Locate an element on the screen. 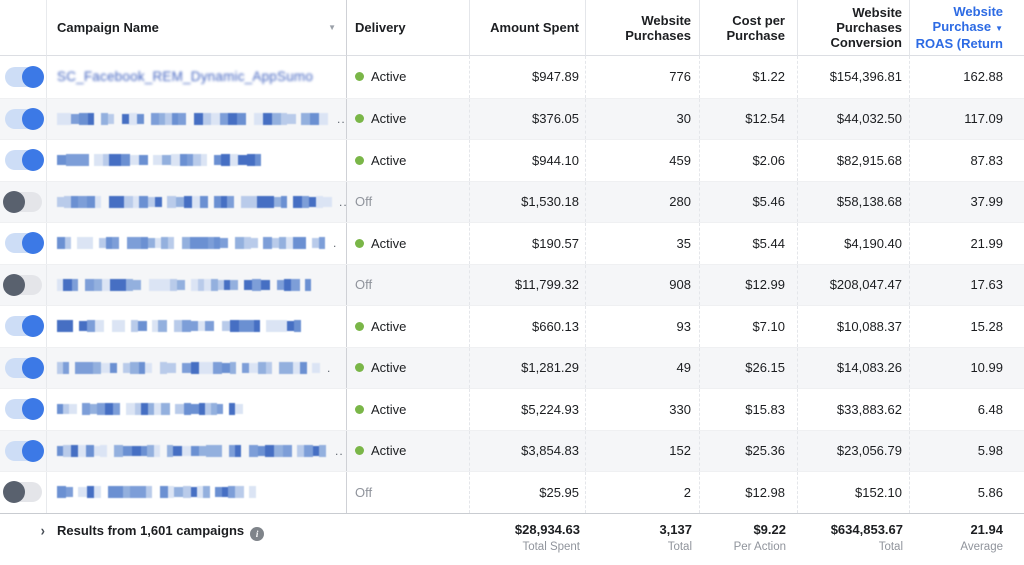 The width and height of the screenshot is (1024, 565). delivery-header-label: Delivery is located at coordinates (380, 27).